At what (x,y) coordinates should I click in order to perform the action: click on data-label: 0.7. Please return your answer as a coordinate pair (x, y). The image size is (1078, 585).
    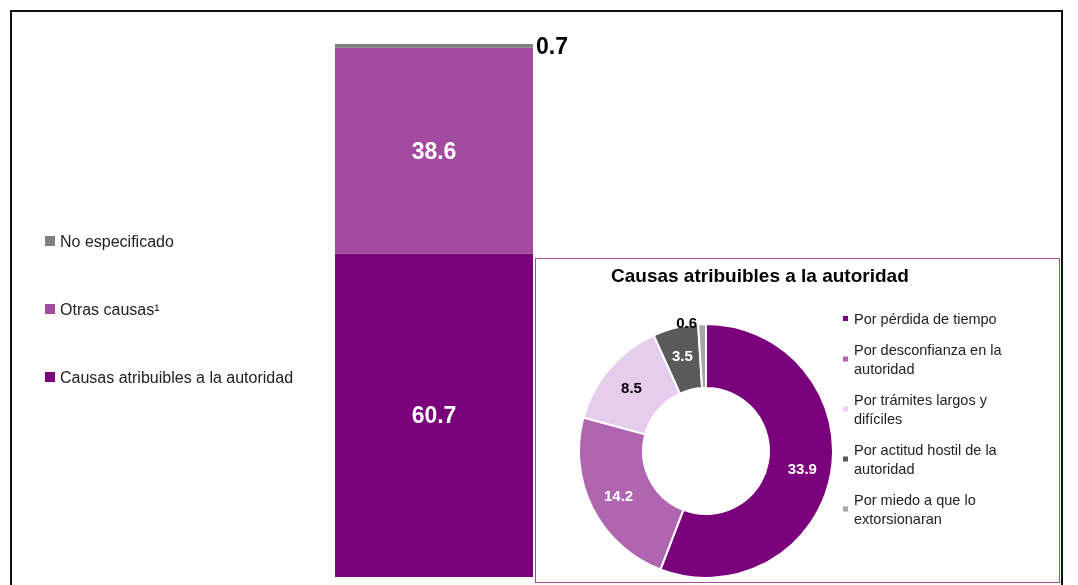
    Looking at the image, I should click on (552, 45).